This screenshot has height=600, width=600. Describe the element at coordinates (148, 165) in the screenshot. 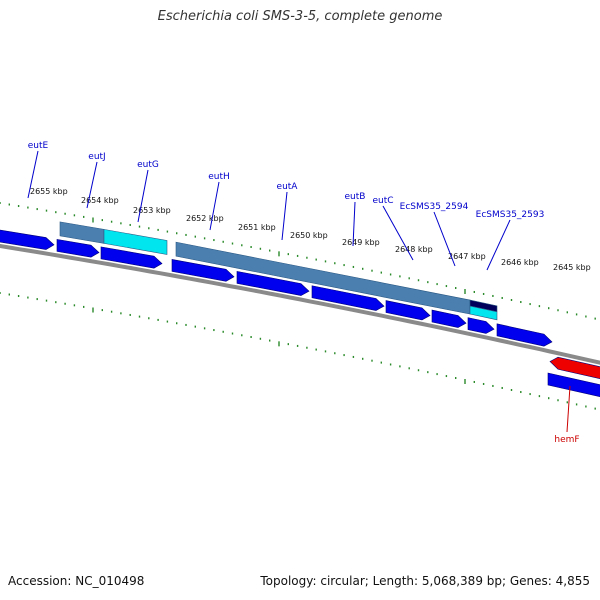

I see `gene-label-eutg: eutG` at that location.